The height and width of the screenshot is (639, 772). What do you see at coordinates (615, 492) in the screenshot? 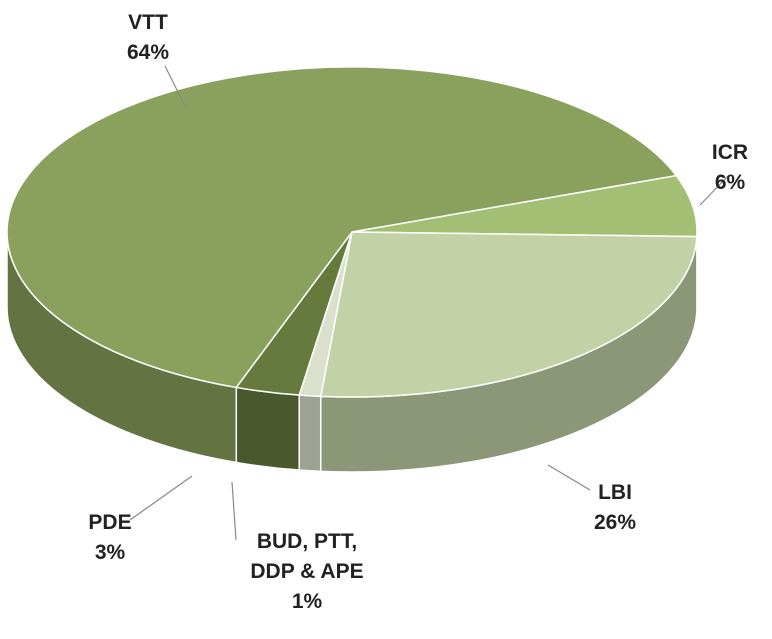
I see `category-label: LBI` at bounding box center [615, 492].